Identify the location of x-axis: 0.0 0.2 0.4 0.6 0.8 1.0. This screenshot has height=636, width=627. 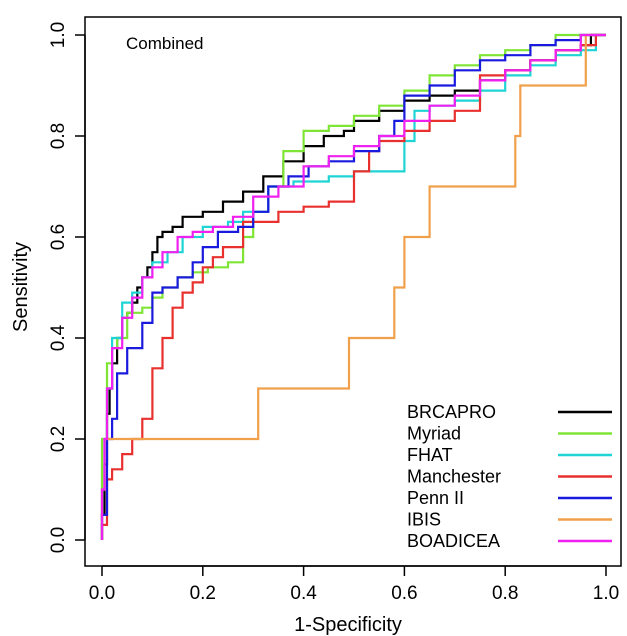
(354, 584).